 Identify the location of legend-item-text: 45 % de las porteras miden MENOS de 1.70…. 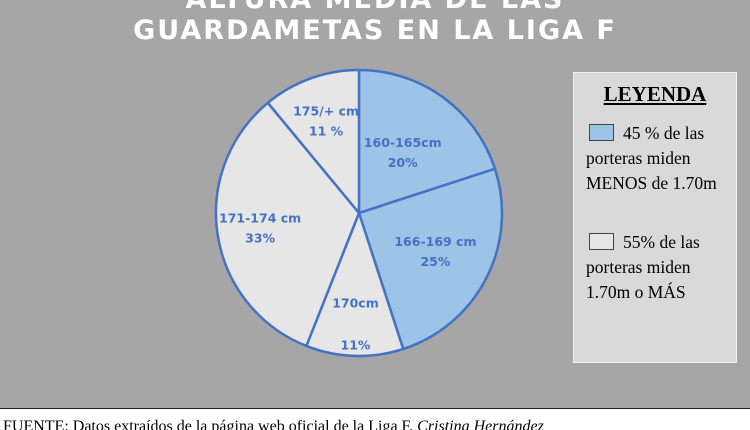
(651, 158).